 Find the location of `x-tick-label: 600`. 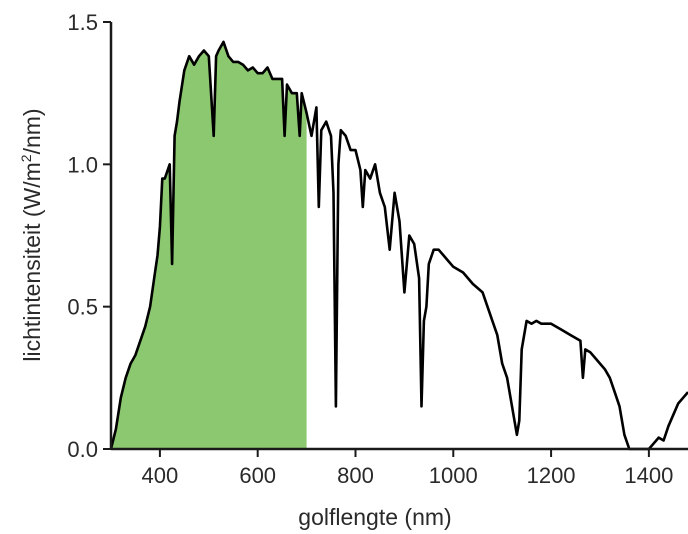

x-tick-label: 600 is located at coordinates (257, 475).